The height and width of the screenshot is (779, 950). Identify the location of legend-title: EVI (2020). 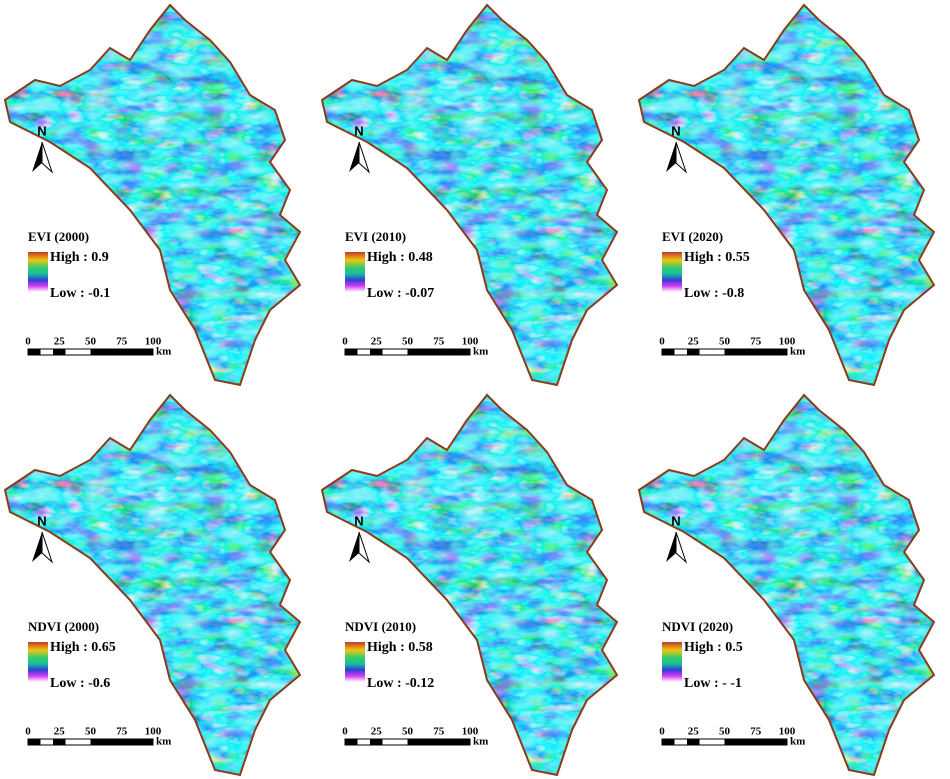
(692, 236).